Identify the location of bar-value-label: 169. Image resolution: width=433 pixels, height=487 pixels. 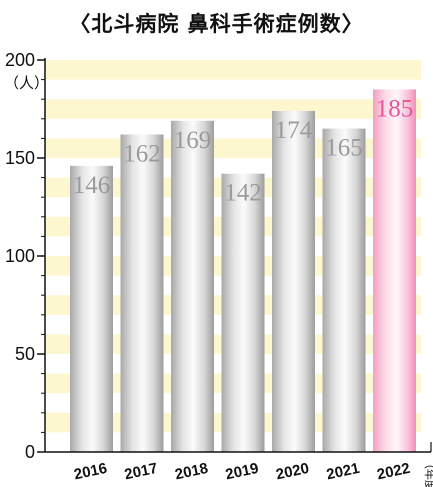
(193, 140).